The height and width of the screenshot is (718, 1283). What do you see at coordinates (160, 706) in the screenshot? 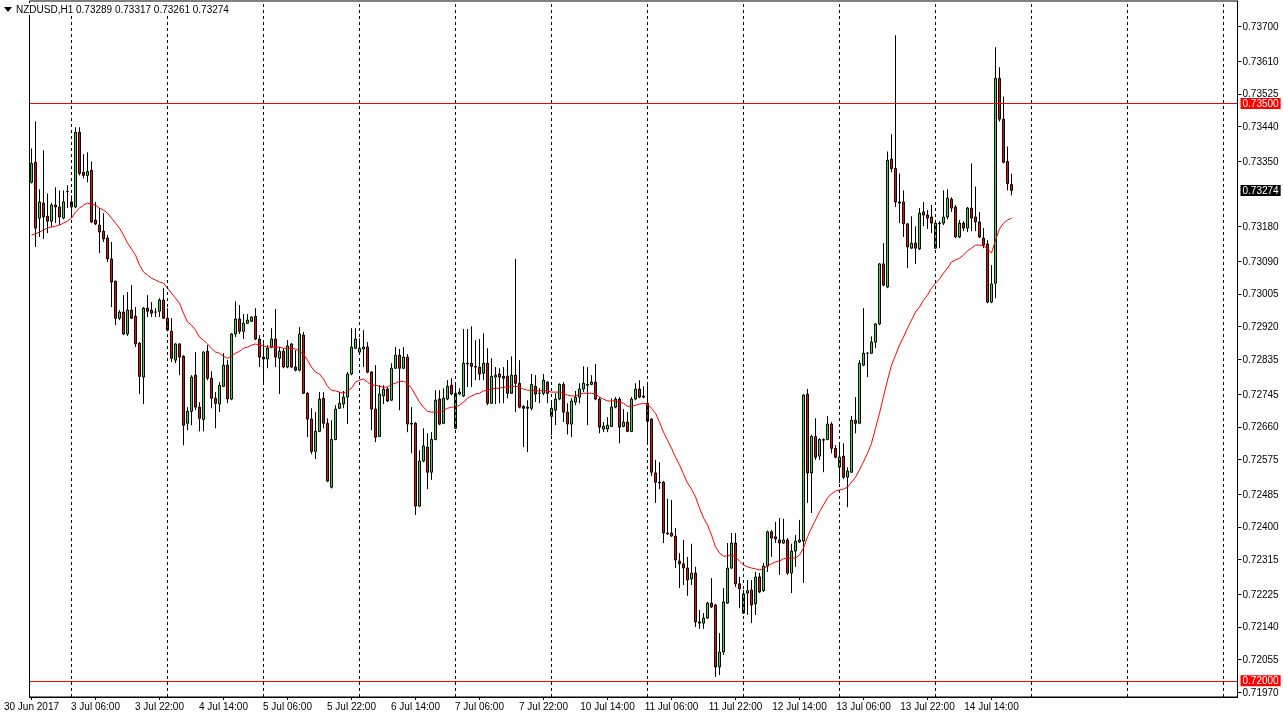
I see `x-tick-label: 3 Jul 22:00` at bounding box center [160, 706].